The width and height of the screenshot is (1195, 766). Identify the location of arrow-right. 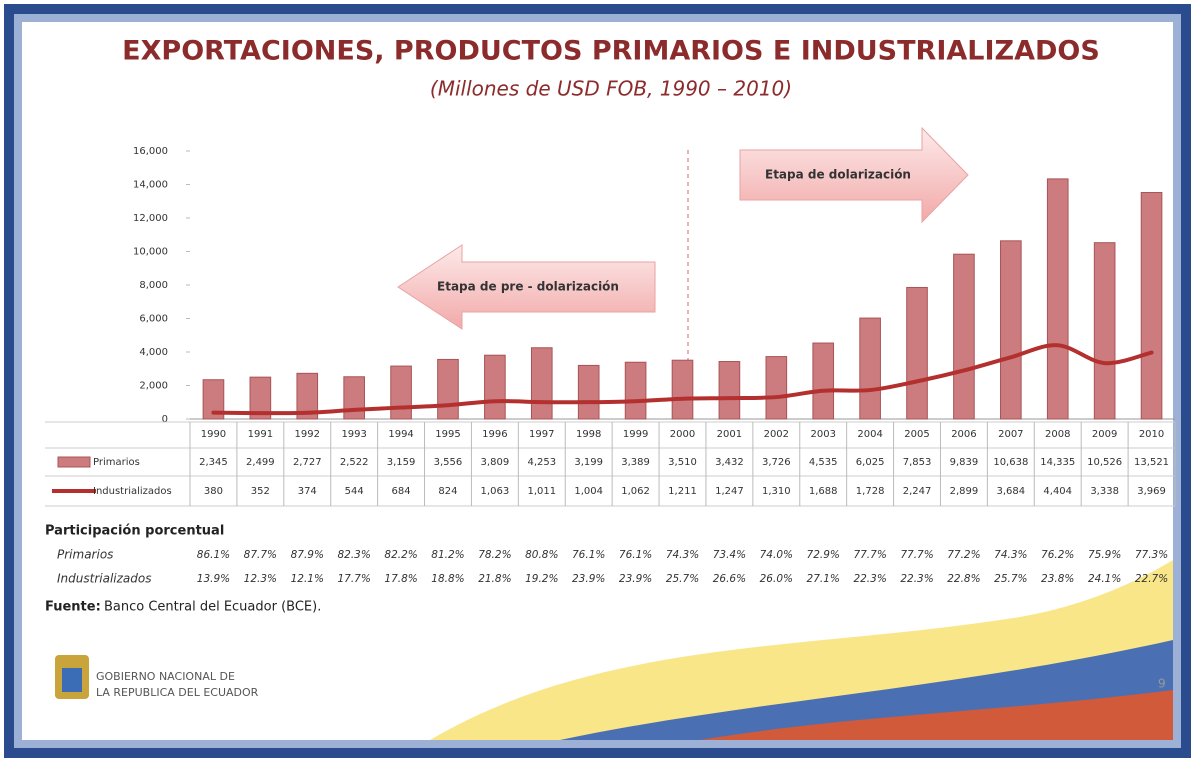
(854, 175).